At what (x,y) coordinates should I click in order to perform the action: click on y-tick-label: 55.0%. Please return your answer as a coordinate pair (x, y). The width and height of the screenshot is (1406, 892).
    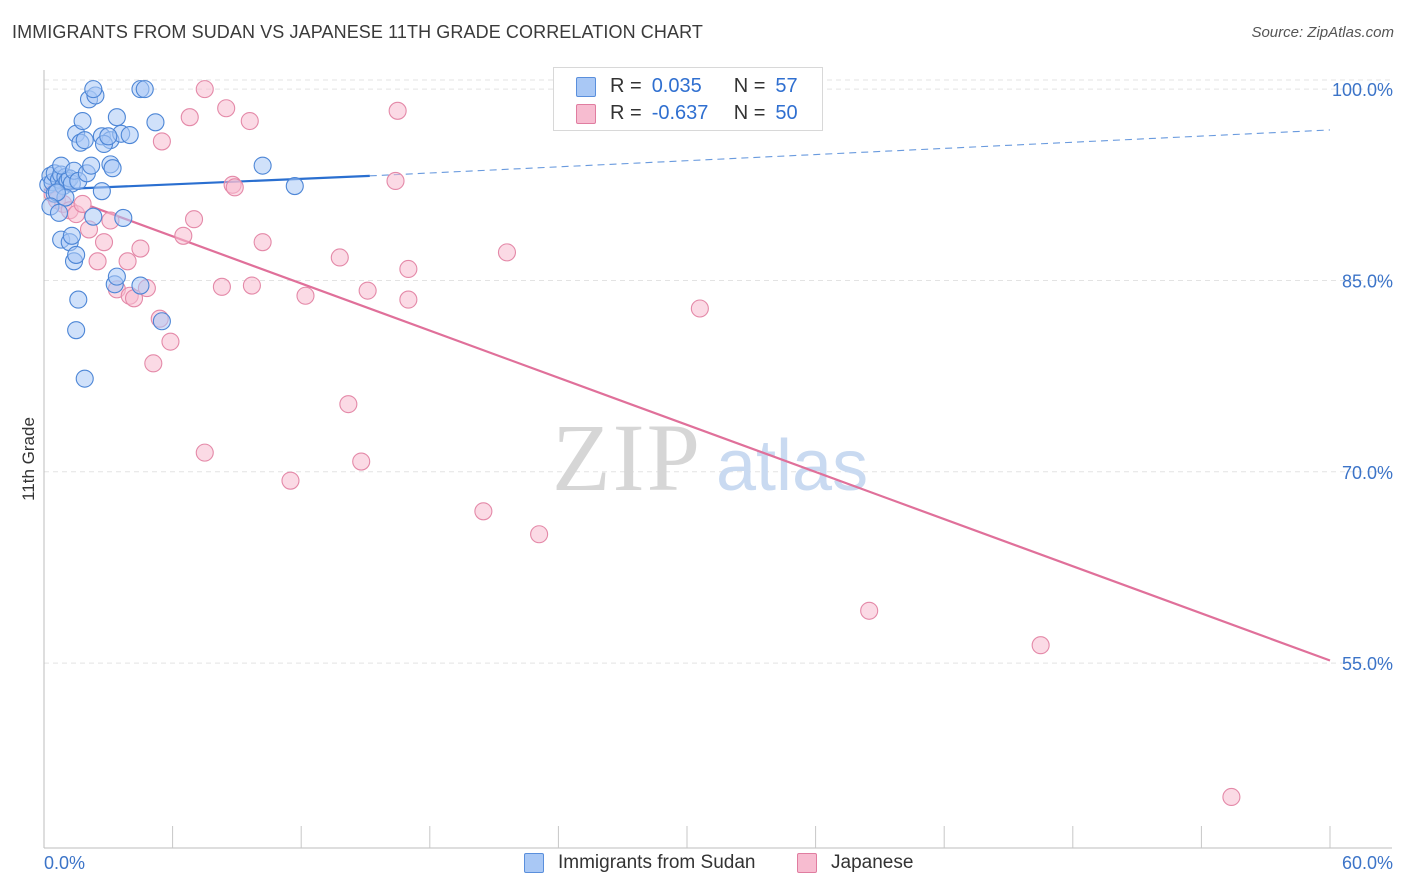
    Looking at the image, I should click on (1367, 664).